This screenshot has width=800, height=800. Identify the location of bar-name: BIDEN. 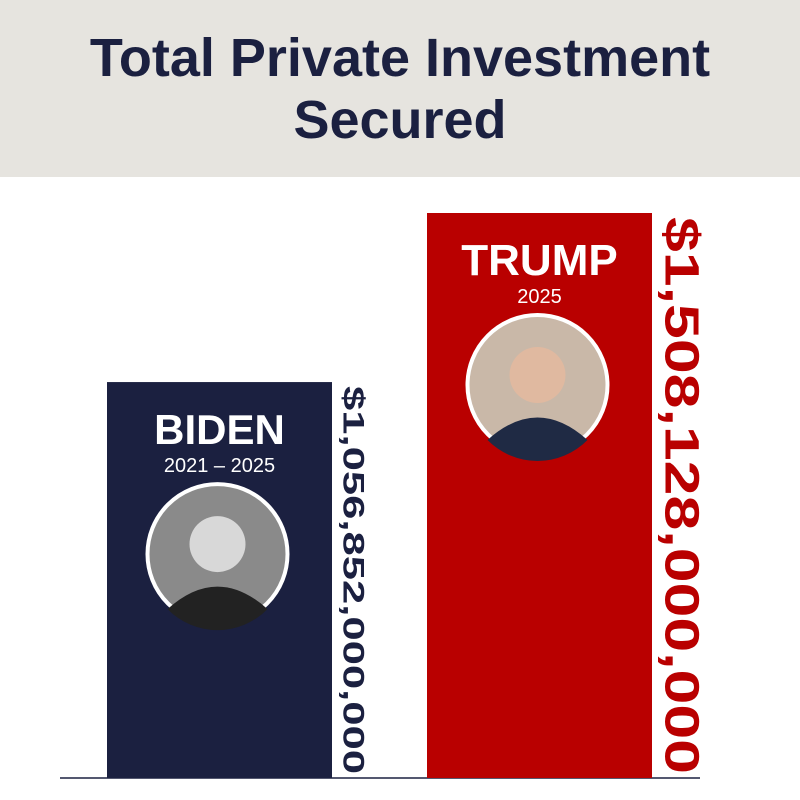
(219, 429).